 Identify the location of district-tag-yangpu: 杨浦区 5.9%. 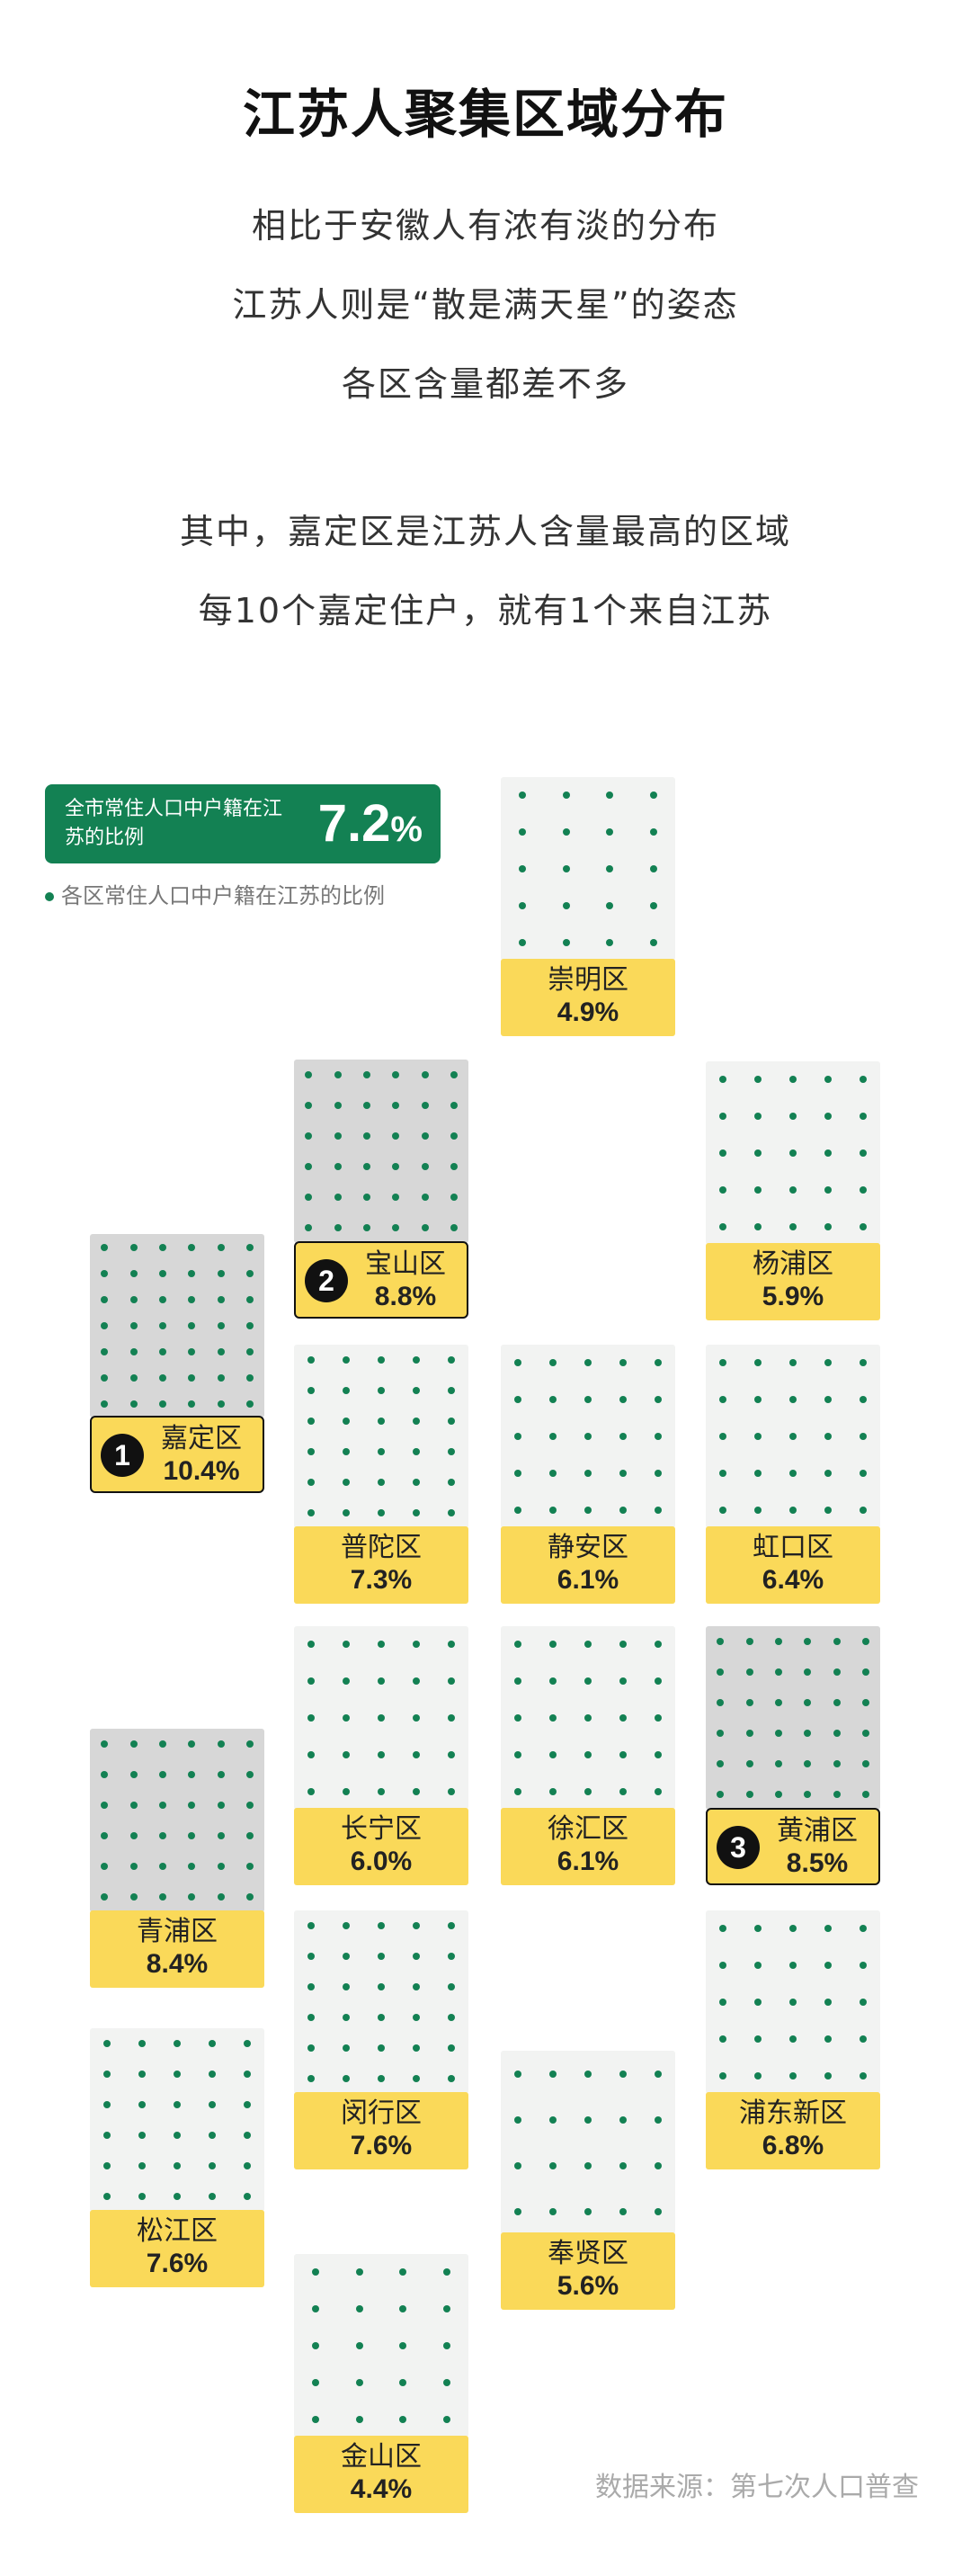
(793, 1281).